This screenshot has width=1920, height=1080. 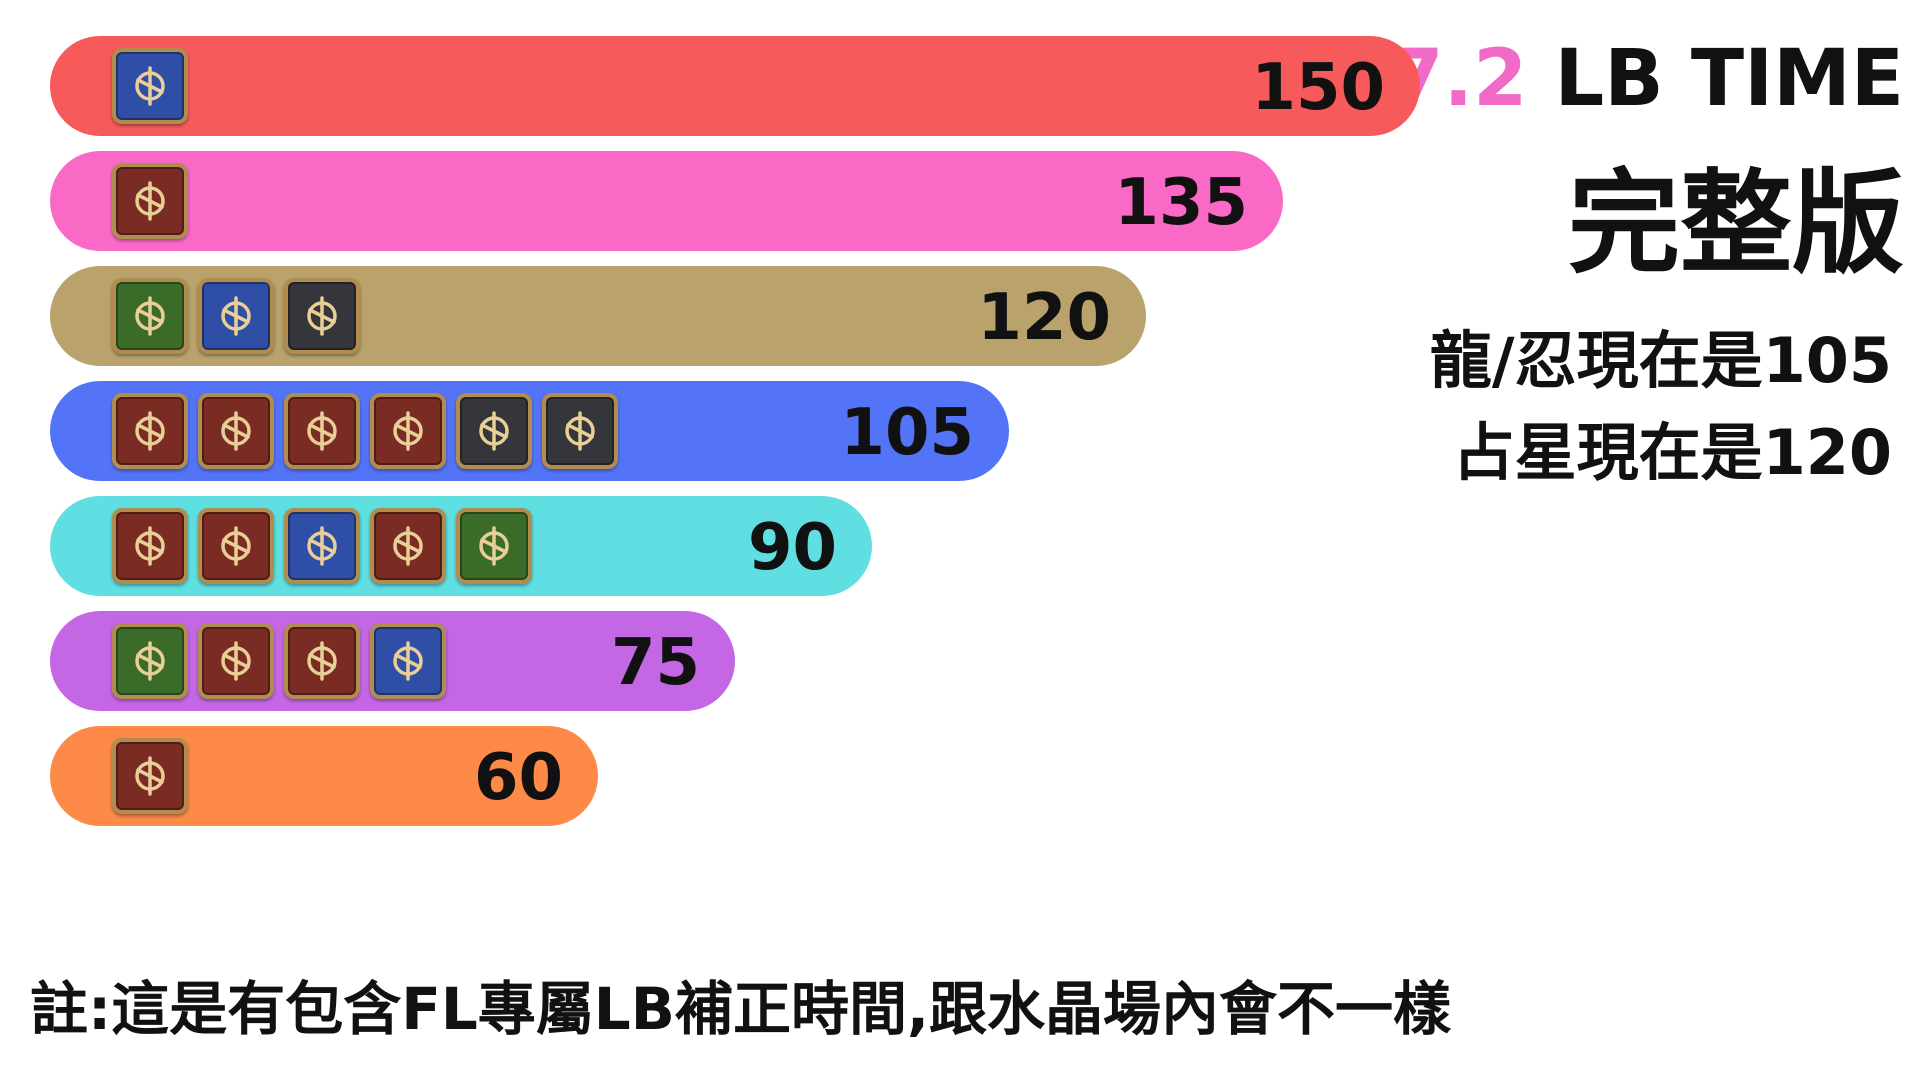 What do you see at coordinates (408, 546) in the screenshot?
I see `dragoon-icon` at bounding box center [408, 546].